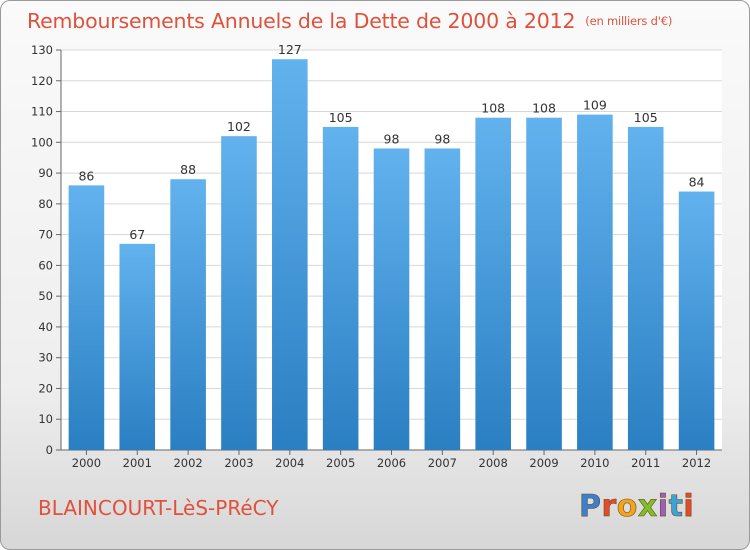 This screenshot has height=550, width=750. Describe the element at coordinates (137, 234) in the screenshot. I see `bar-value-label: 67` at that location.